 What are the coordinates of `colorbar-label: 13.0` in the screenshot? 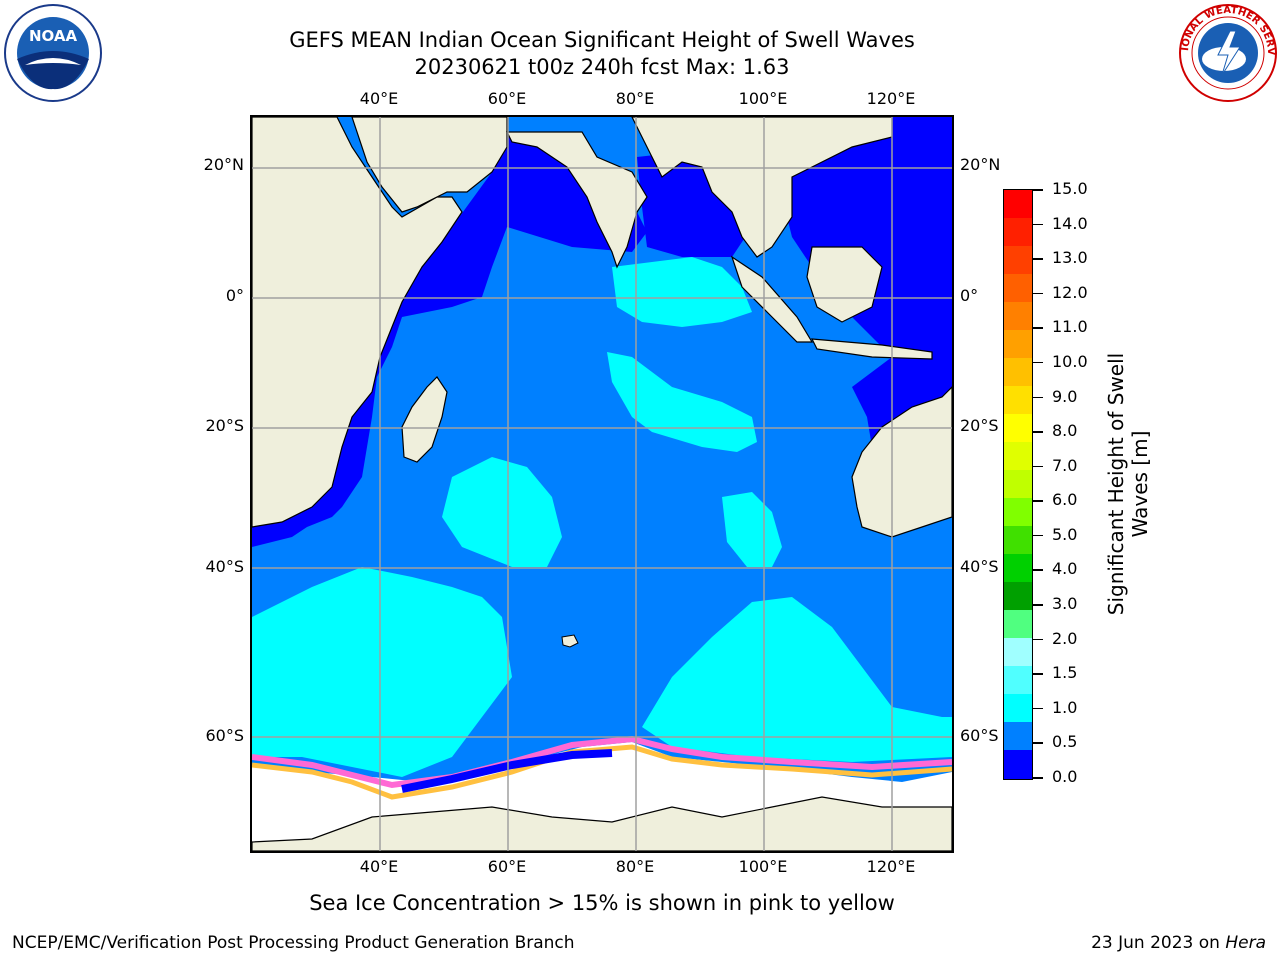 It's located at (1070, 258).